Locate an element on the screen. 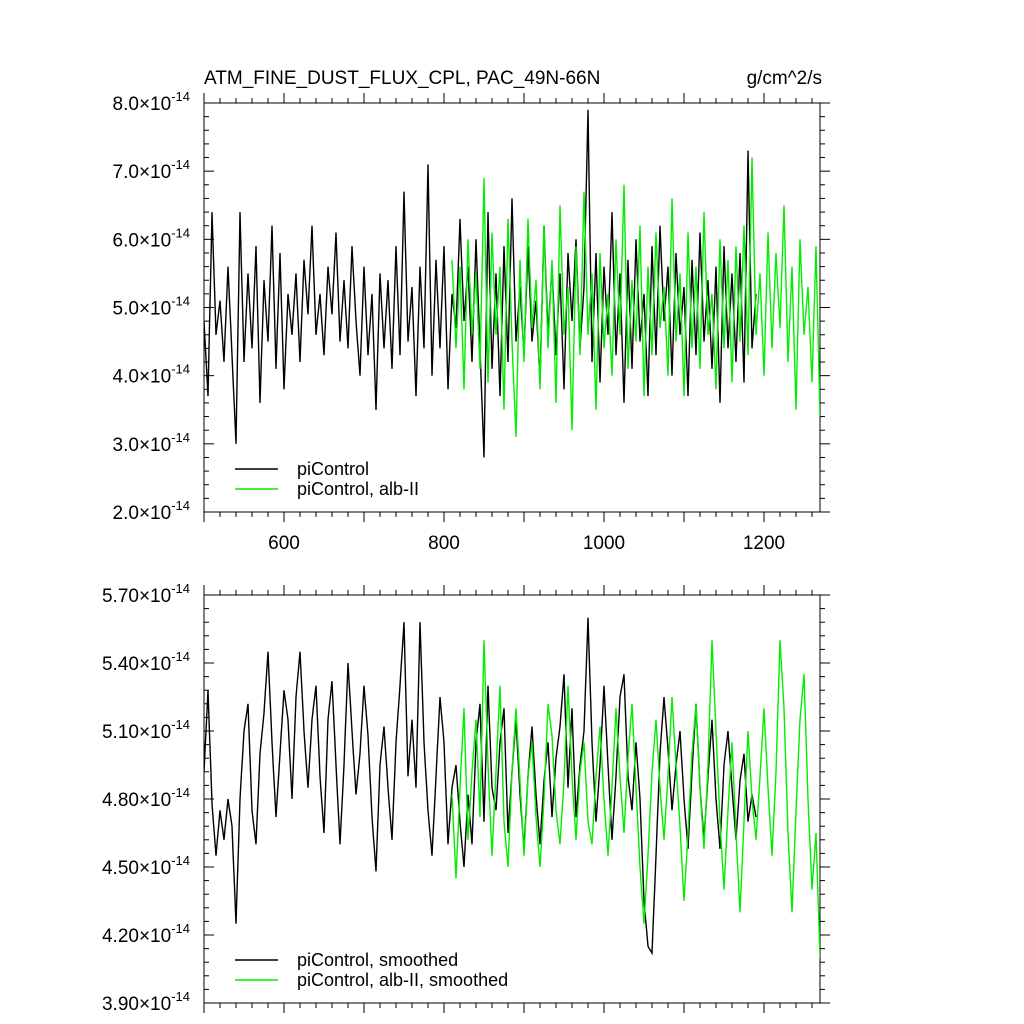 Image resolution: width=1024 pixels, height=1024 pixels. legend-label: piControl, alb-II, smoothed is located at coordinates (402, 980).